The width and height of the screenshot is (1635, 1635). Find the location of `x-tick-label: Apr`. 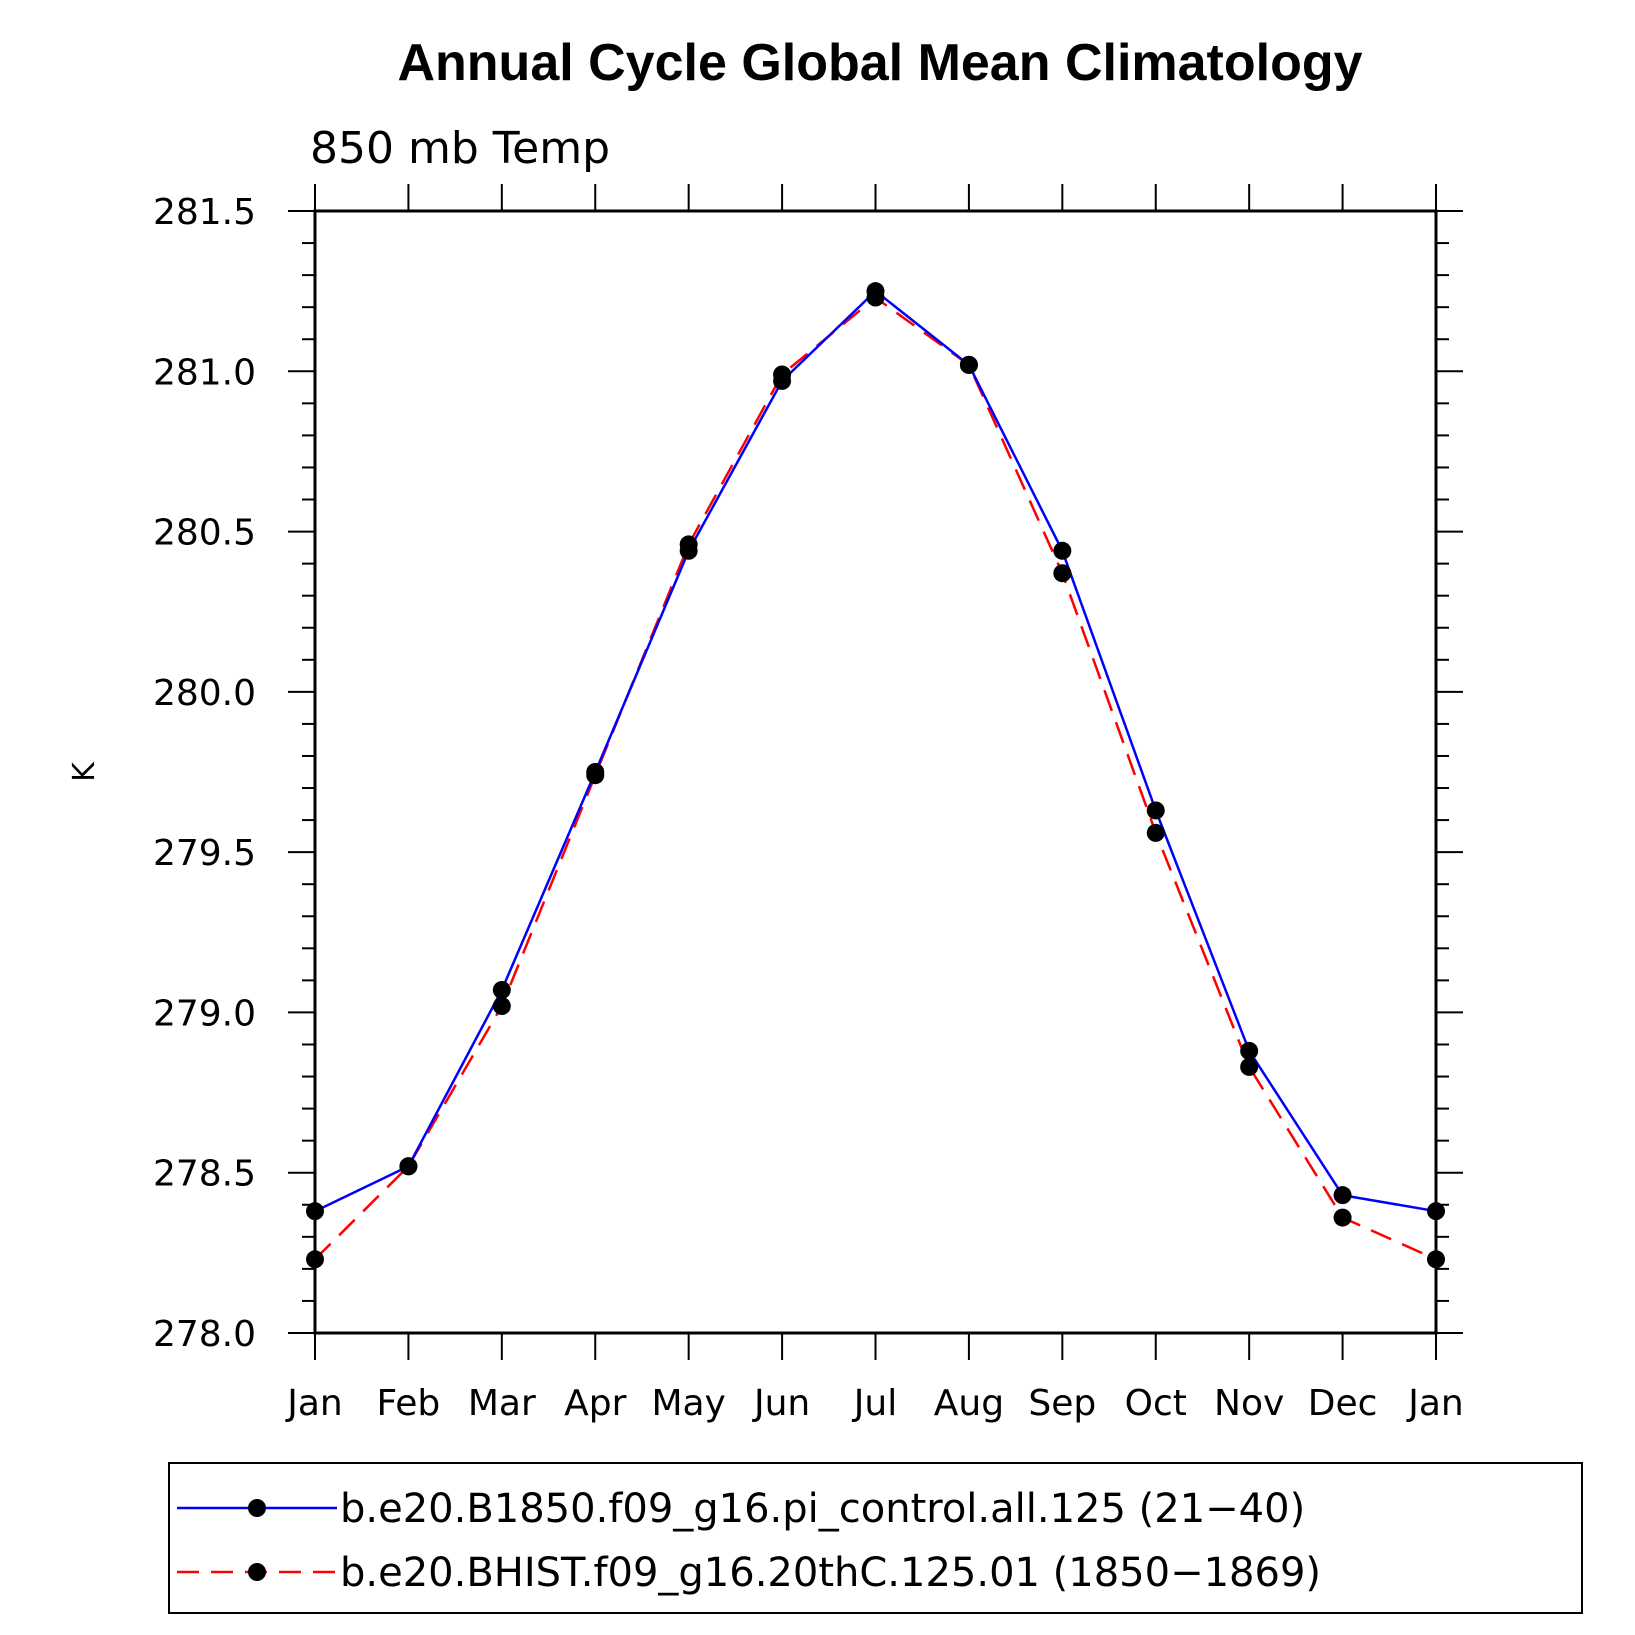

x-tick-label: Apr is located at coordinates (595, 1403).